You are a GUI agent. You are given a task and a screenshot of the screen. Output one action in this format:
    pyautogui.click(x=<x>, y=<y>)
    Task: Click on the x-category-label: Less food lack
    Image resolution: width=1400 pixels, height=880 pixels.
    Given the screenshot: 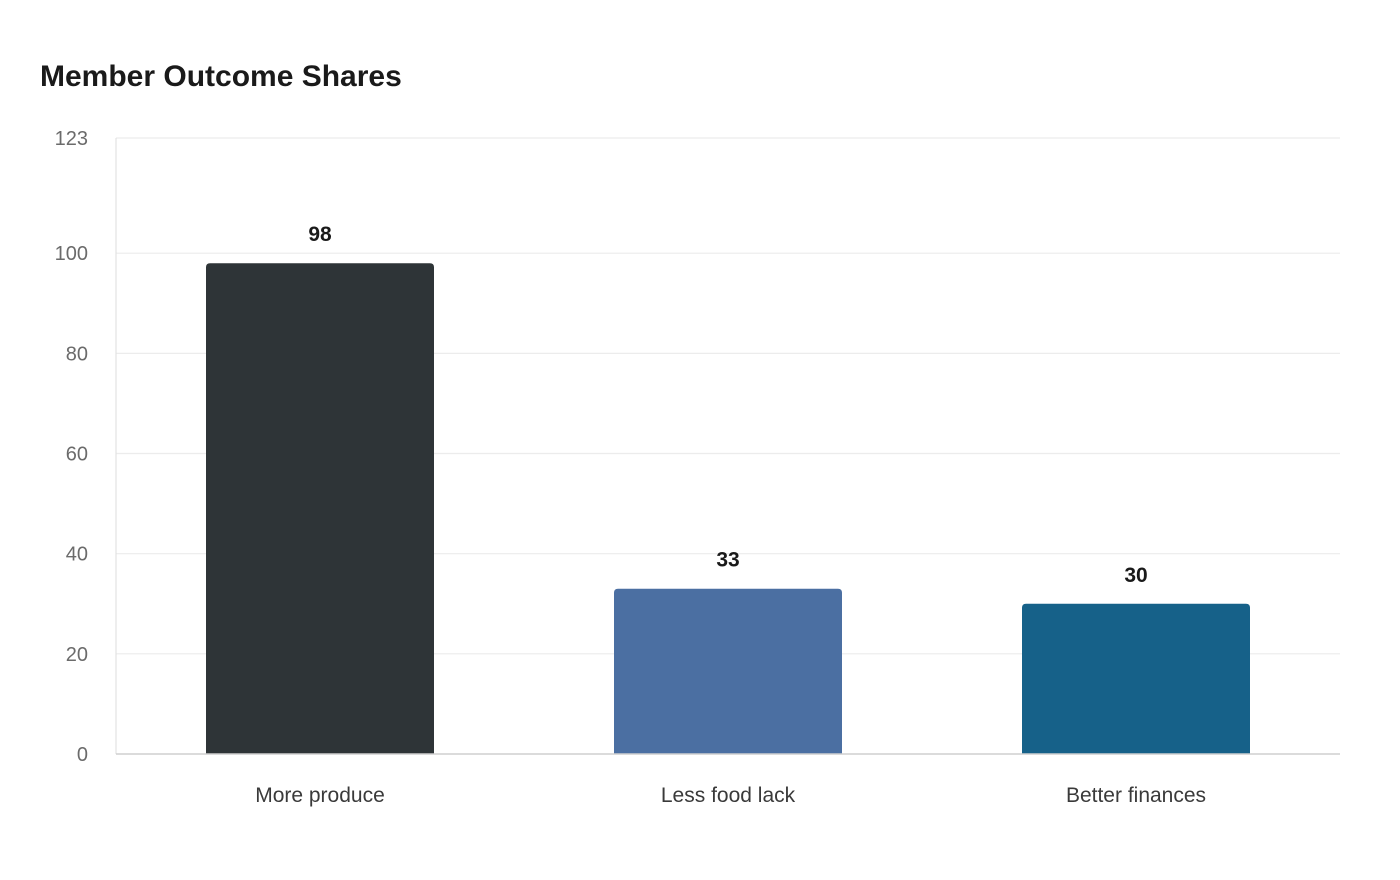 What is the action you would take?
    pyautogui.click(x=728, y=795)
    